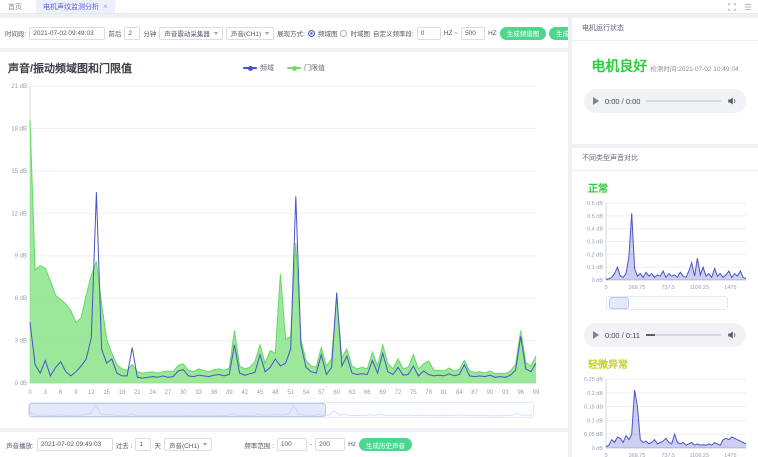 This screenshot has height=457, width=758. I want to click on normal-datazoom-slider, so click(667, 303).